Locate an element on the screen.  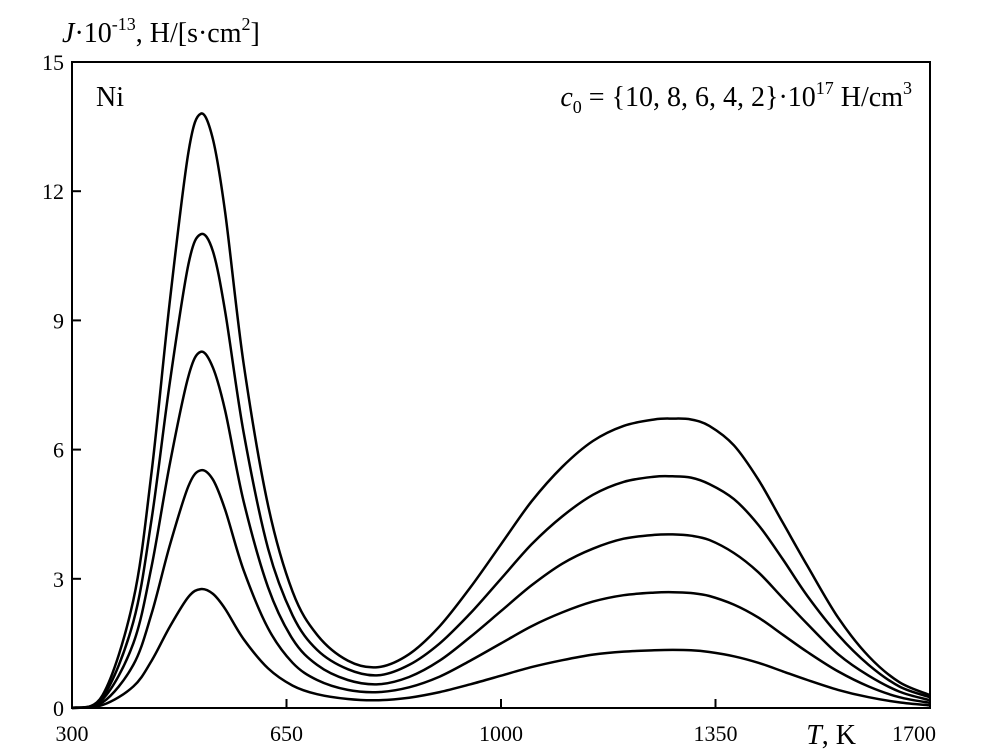
x-ticks: 300 650 1000 1350 1700 is located at coordinates (496, 722).